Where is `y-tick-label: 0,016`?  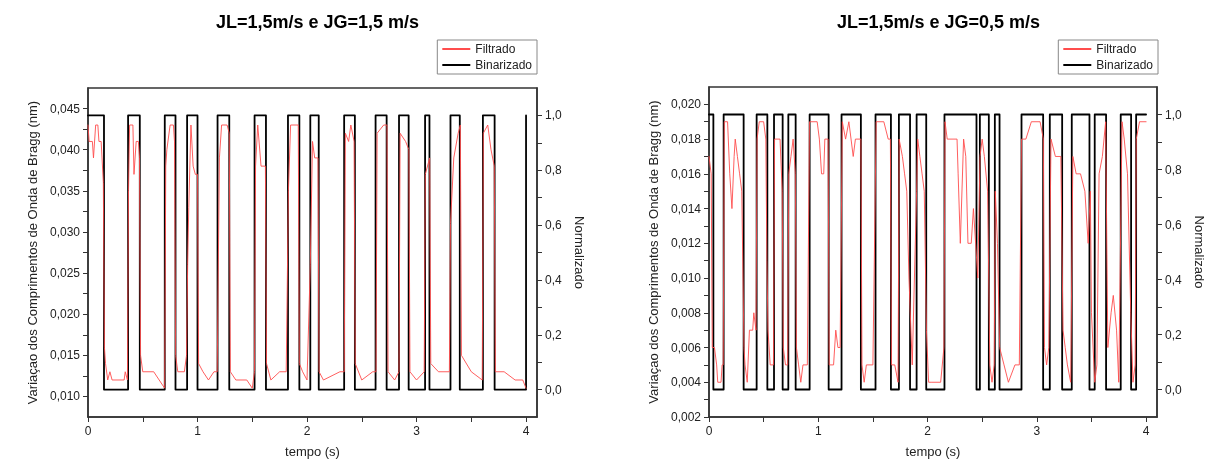
y-tick-label: 0,016 is located at coordinates (686, 173).